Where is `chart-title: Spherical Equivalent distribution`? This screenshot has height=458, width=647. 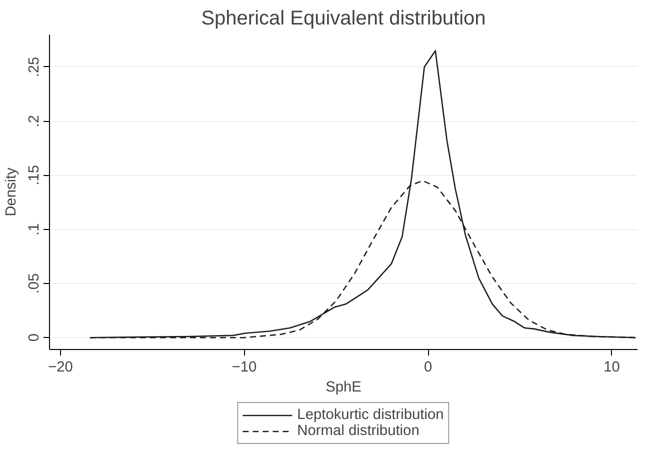
chart-title: Spherical Equivalent distribution is located at coordinates (343, 19).